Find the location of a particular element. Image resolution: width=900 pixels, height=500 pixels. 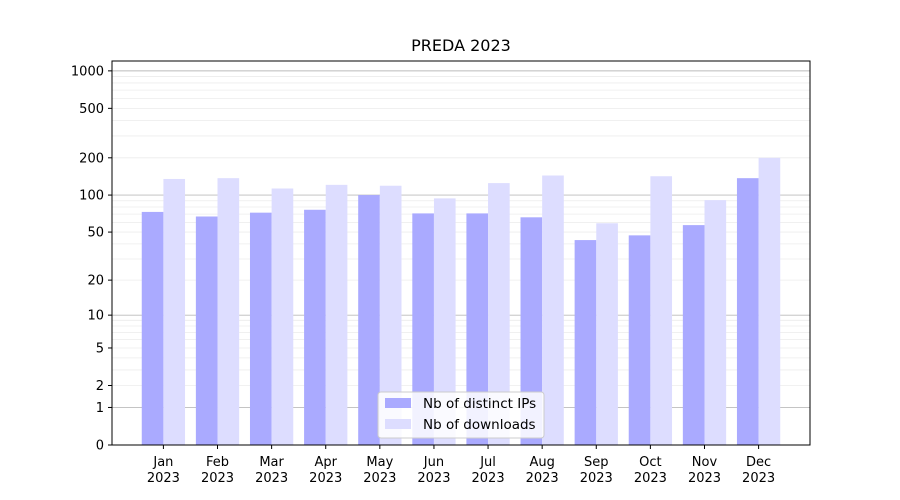

legend-swatch-ips is located at coordinates (398, 403).